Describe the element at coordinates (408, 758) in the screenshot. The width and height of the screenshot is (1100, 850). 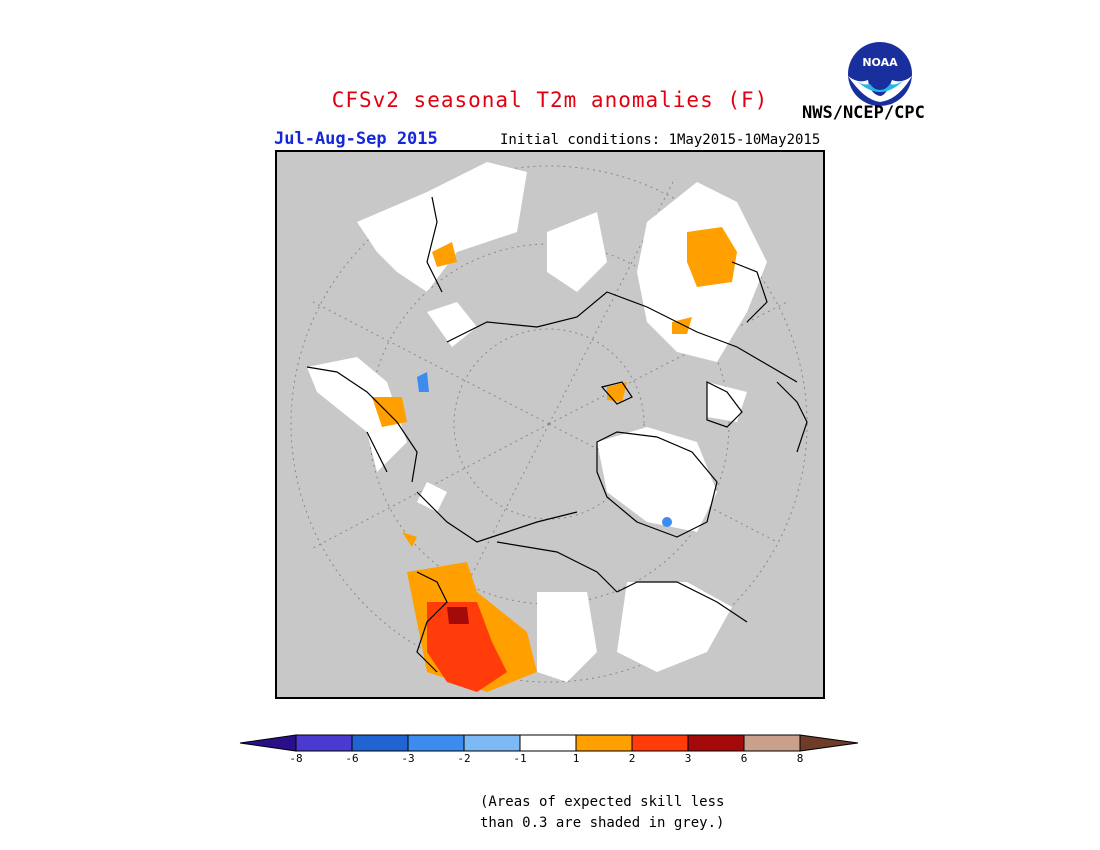
I see `colorbar-tick-label: -3` at that location.